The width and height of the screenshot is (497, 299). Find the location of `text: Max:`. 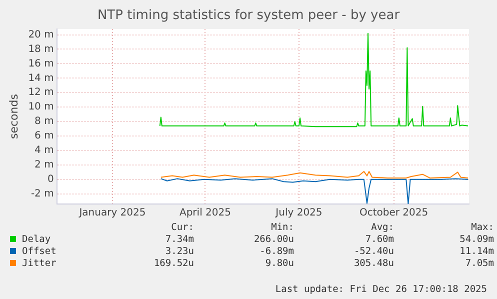

text: Max: is located at coordinates (482, 228).